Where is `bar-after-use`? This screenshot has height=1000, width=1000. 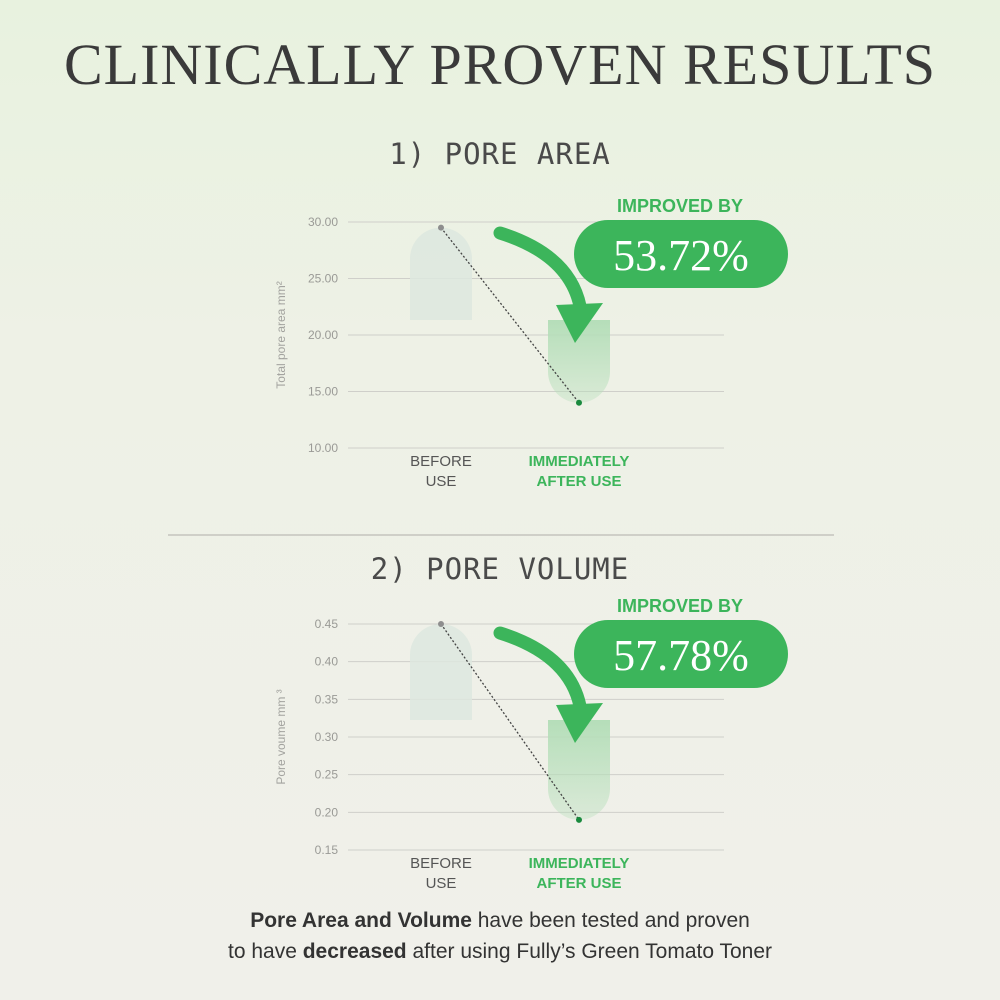 bar-after-use is located at coordinates (579, 770).